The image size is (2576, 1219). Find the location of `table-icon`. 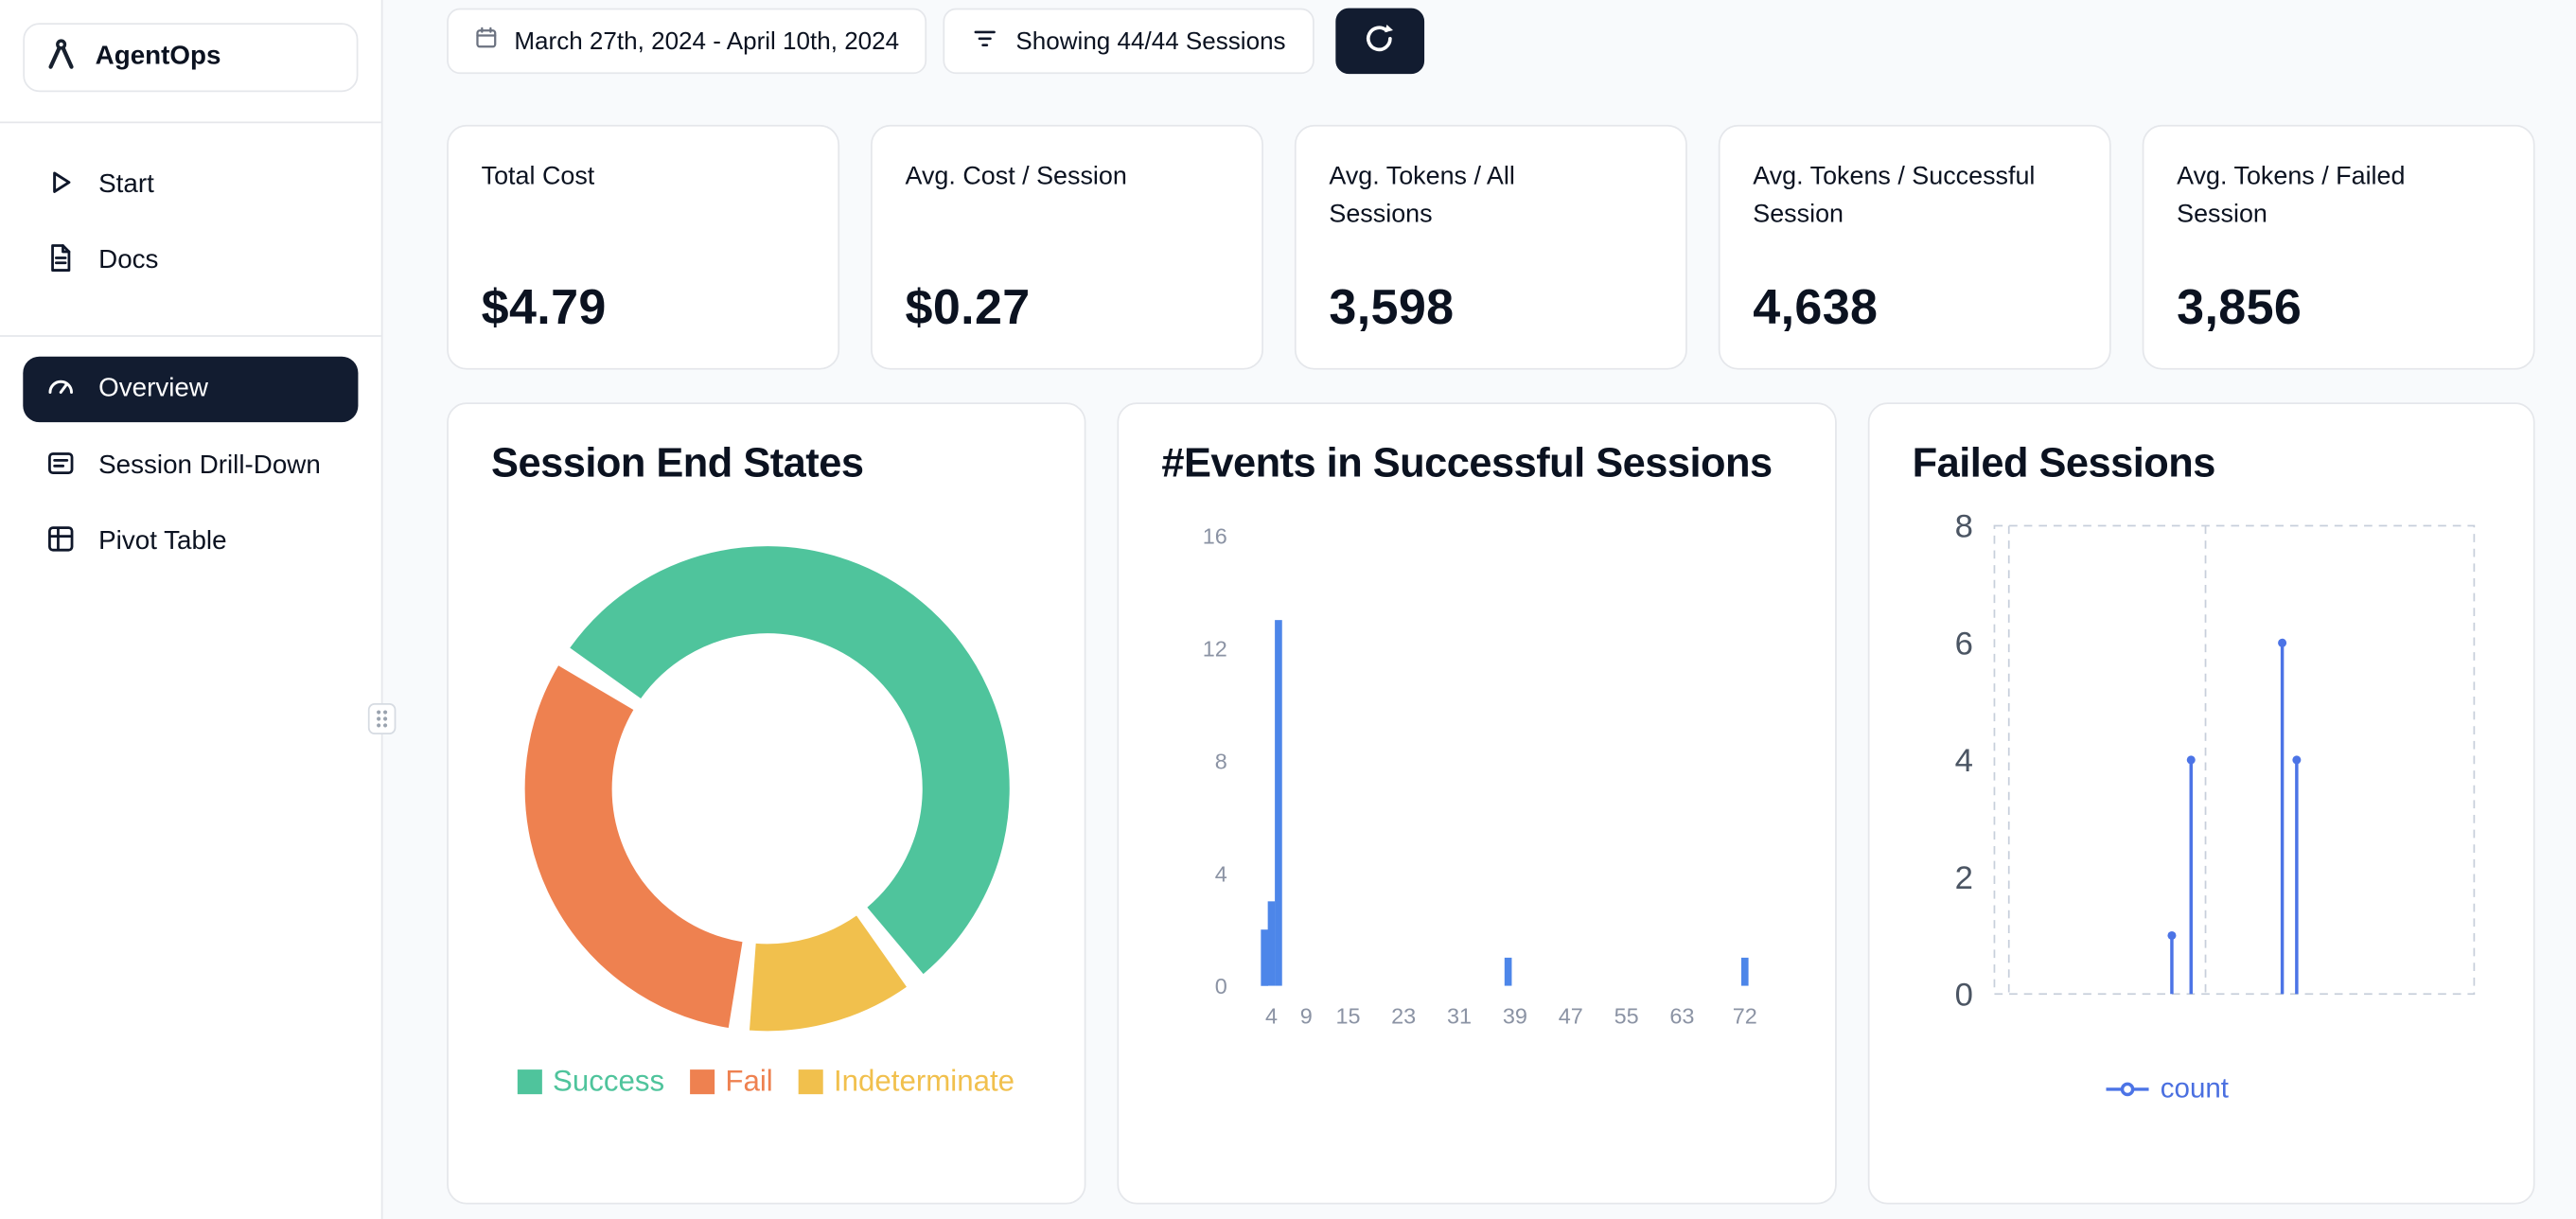

table-icon is located at coordinates (61, 541).